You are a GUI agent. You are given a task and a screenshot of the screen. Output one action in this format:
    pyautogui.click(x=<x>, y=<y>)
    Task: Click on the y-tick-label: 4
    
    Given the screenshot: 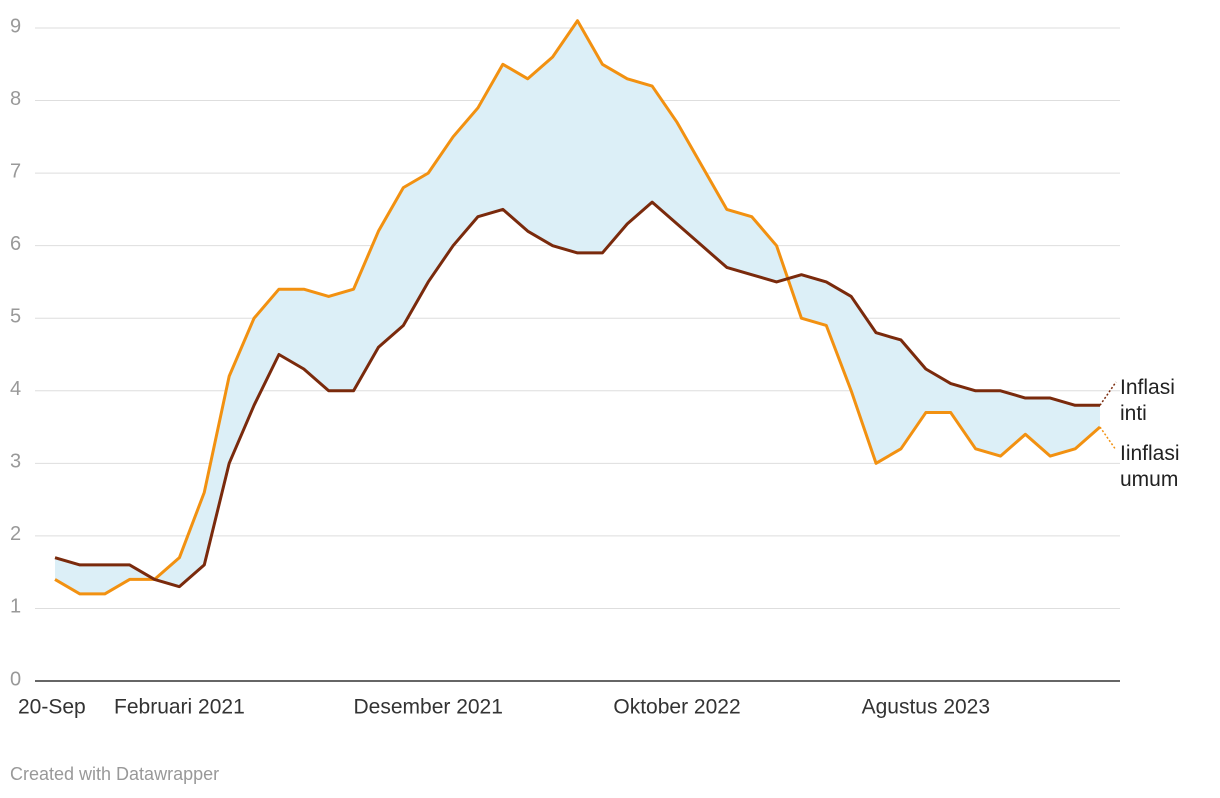 What is the action you would take?
    pyautogui.click(x=15, y=389)
    